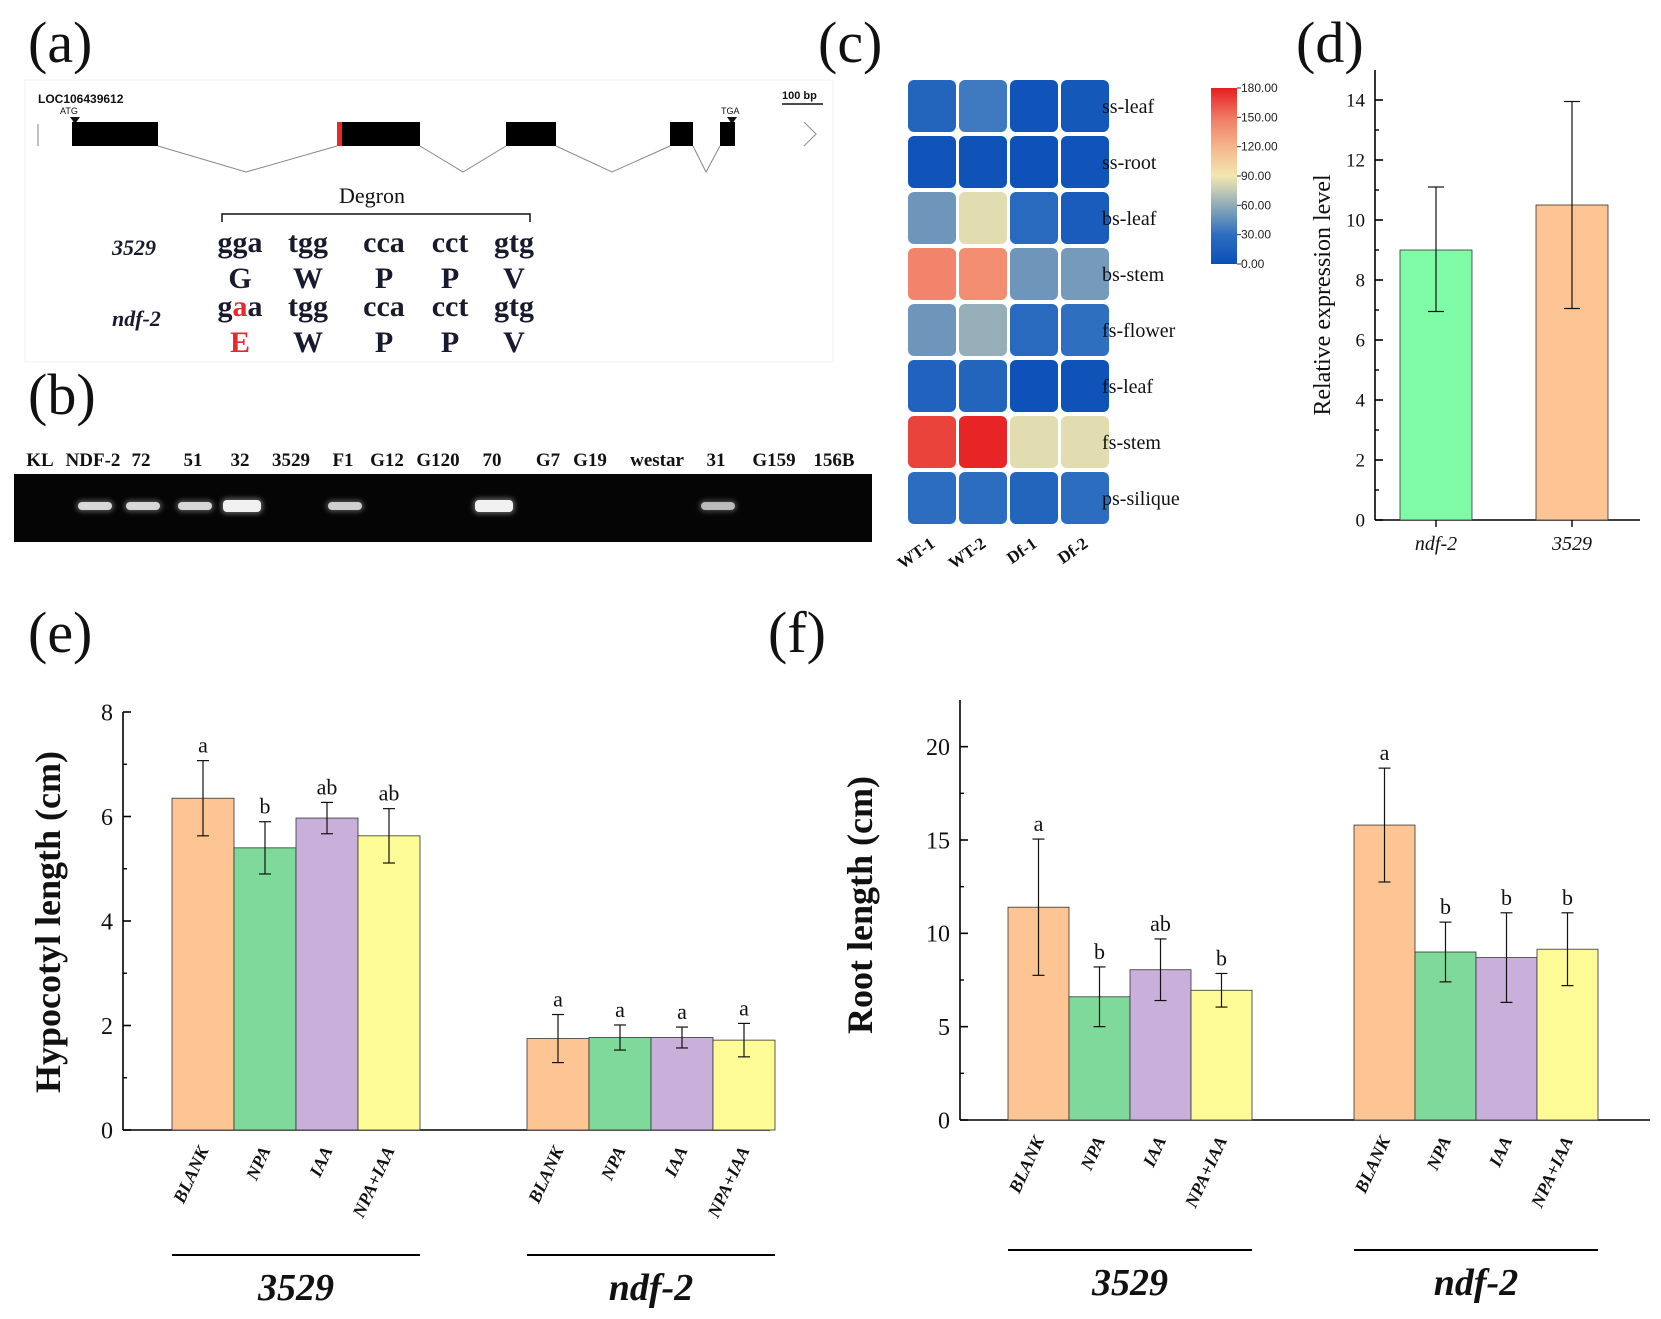 The height and width of the screenshot is (1319, 1661). Describe the element at coordinates (797, 632) in the screenshot. I see `panel-label-f: (f)` at that location.